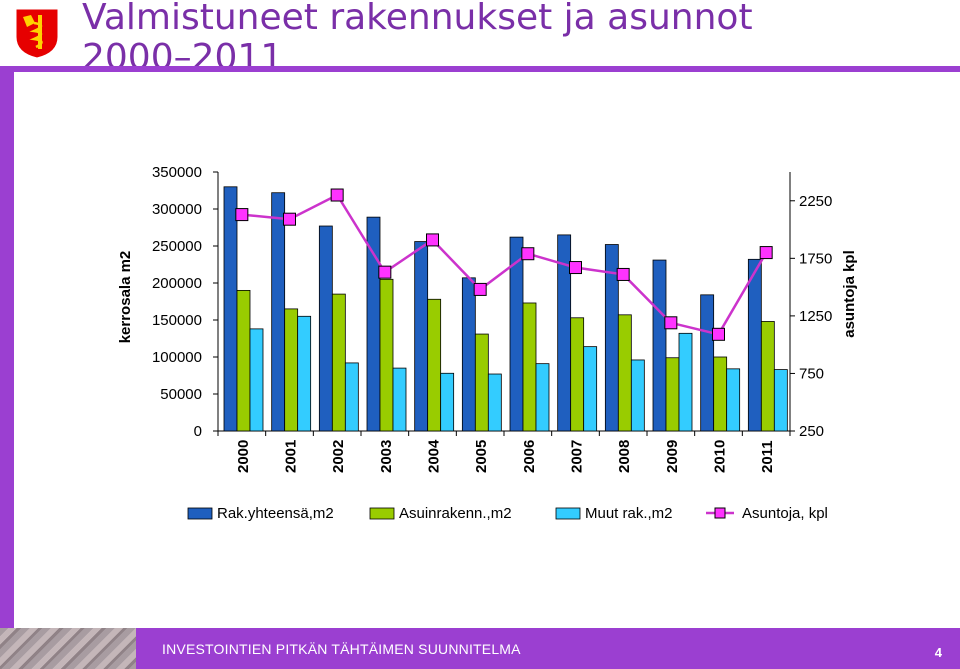 The image size is (960, 669). I want to click on x-tick-label: 2006, so click(529, 456).